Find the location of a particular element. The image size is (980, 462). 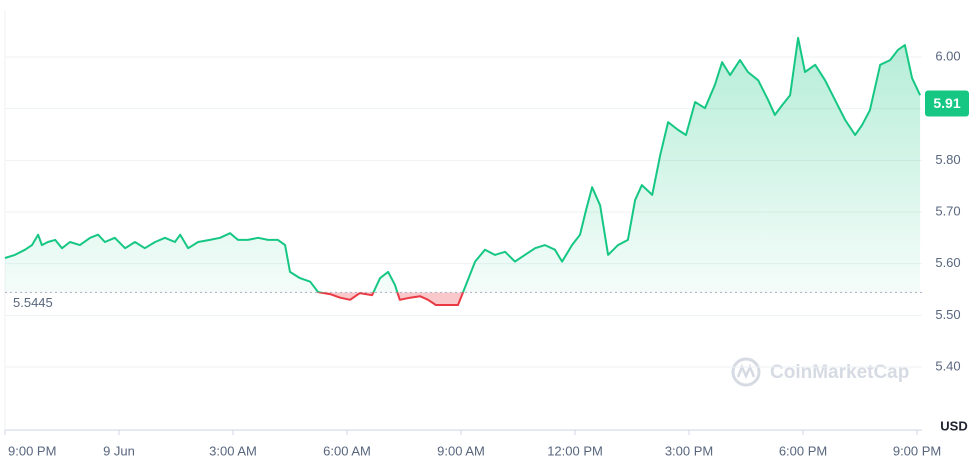

x-tick-label: 12:00 PM is located at coordinates (575, 450).